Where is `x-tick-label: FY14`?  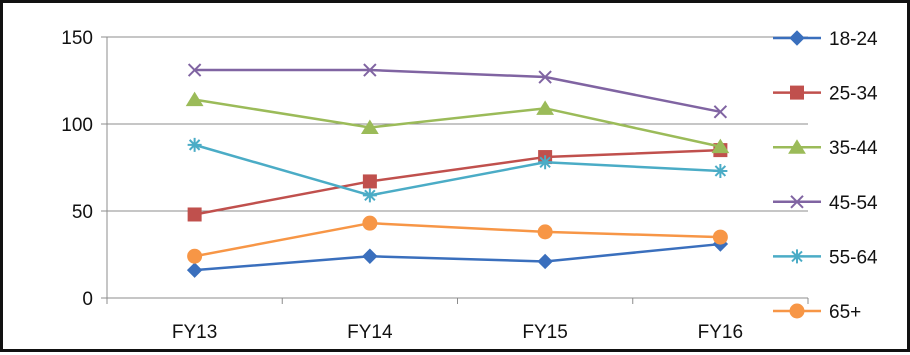
x-tick-label: FY14 is located at coordinates (370, 332).